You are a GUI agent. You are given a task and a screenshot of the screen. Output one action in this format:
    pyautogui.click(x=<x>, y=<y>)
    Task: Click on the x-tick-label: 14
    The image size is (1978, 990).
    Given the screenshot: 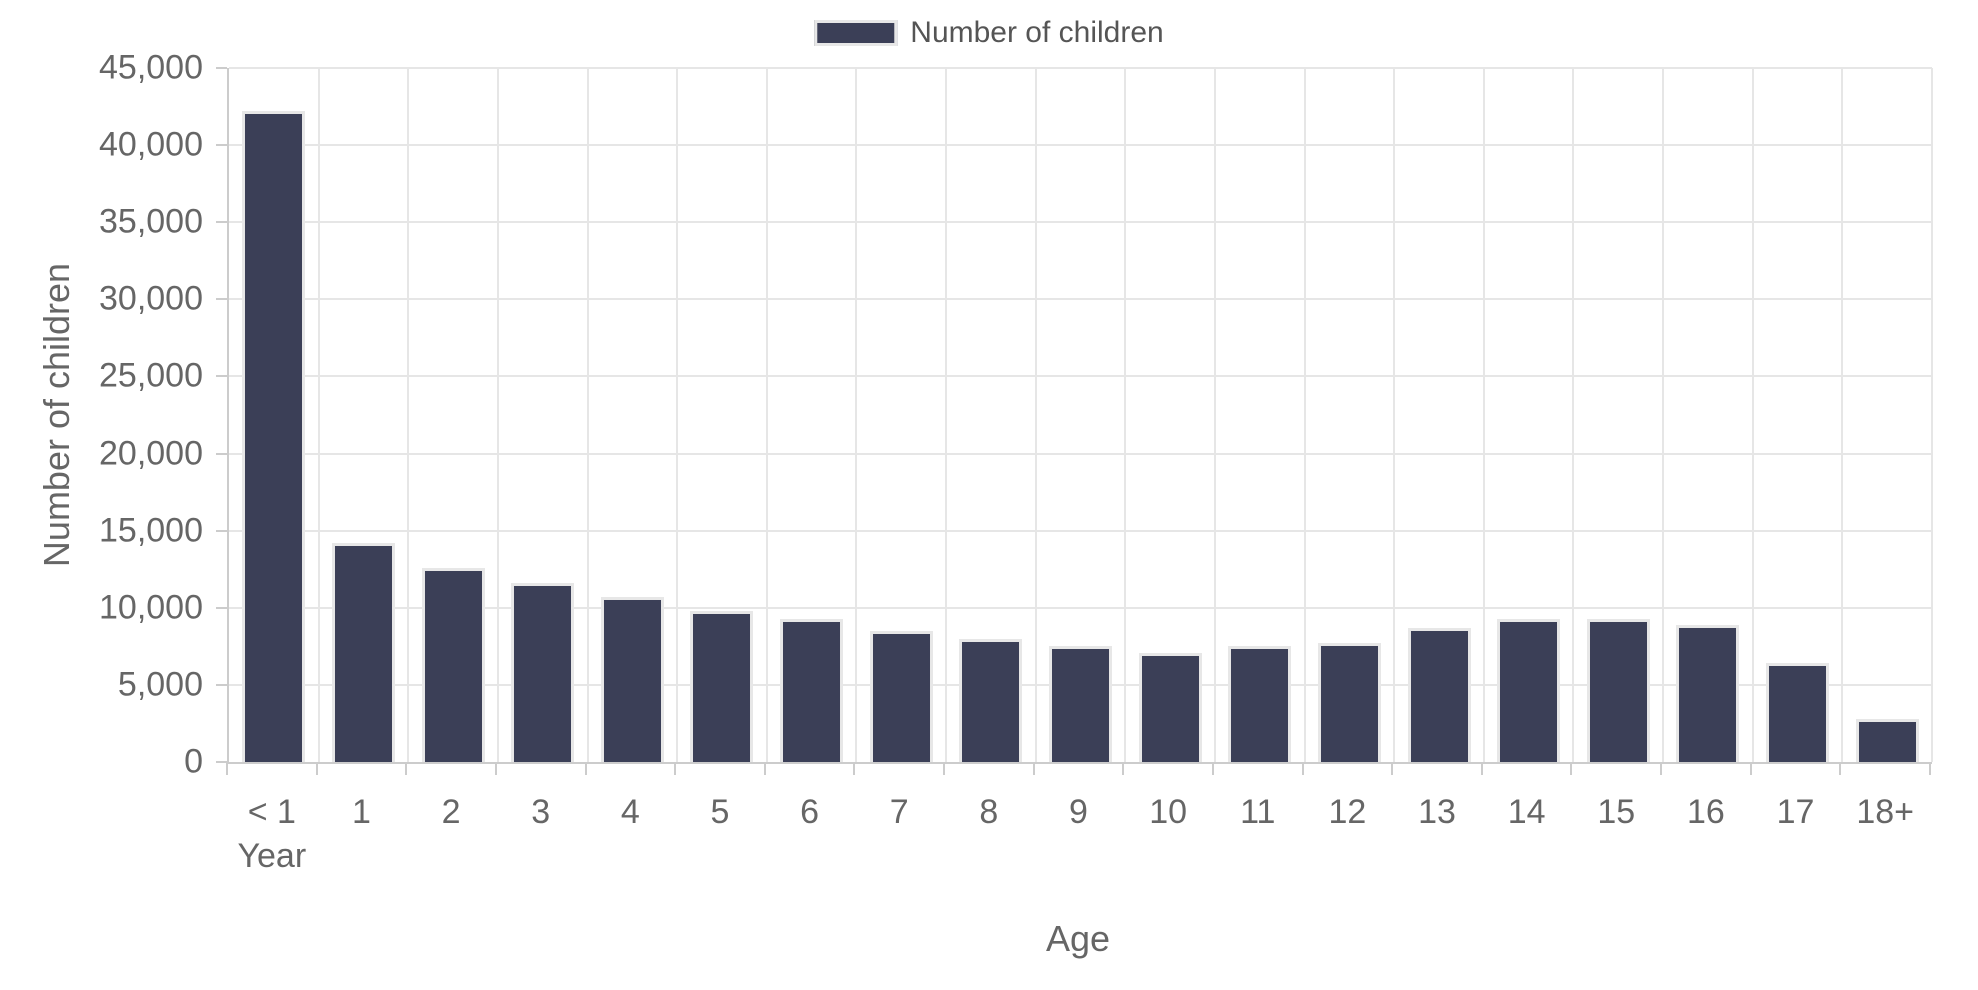 What is the action you would take?
    pyautogui.click(x=1526, y=812)
    